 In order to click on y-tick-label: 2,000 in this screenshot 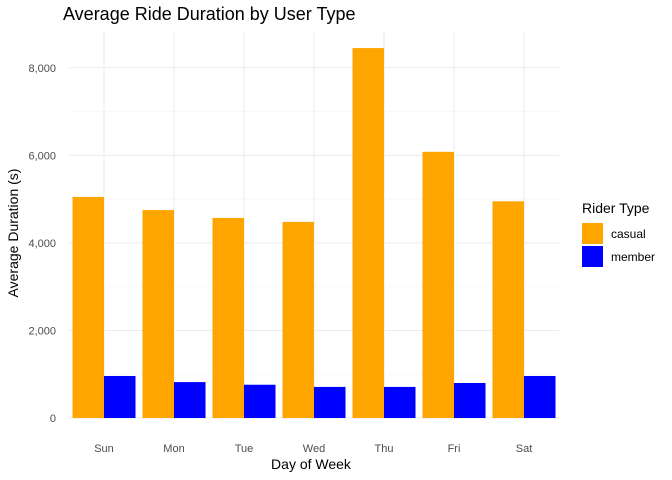, I will do `click(42, 331)`.